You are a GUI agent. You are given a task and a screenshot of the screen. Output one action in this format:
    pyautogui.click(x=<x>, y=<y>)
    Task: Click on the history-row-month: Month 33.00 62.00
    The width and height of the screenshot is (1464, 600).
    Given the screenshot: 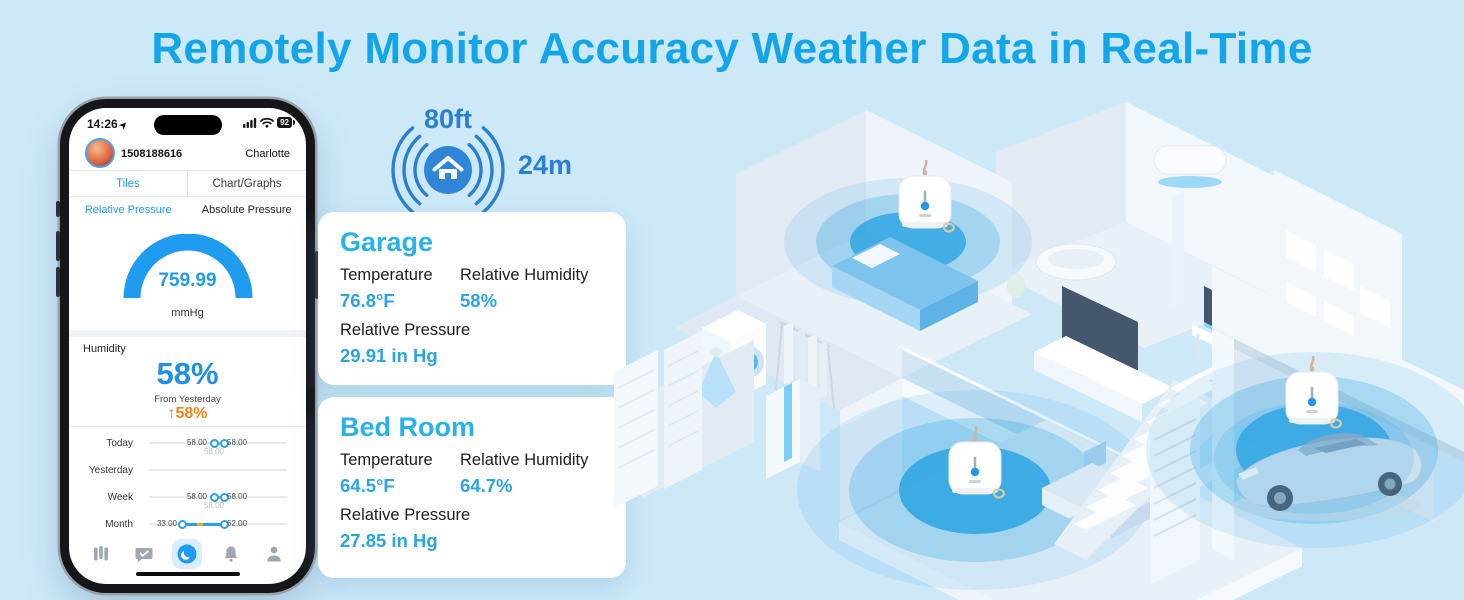 What is the action you would take?
    pyautogui.click(x=187, y=524)
    